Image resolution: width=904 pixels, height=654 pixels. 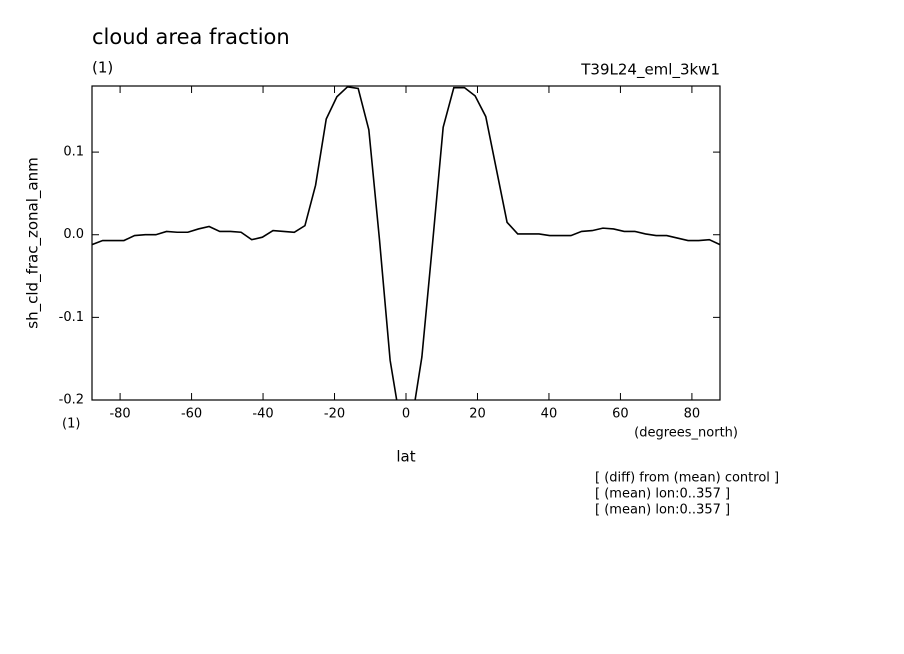 I want to click on x-tick-label: -20, so click(x=334, y=414).